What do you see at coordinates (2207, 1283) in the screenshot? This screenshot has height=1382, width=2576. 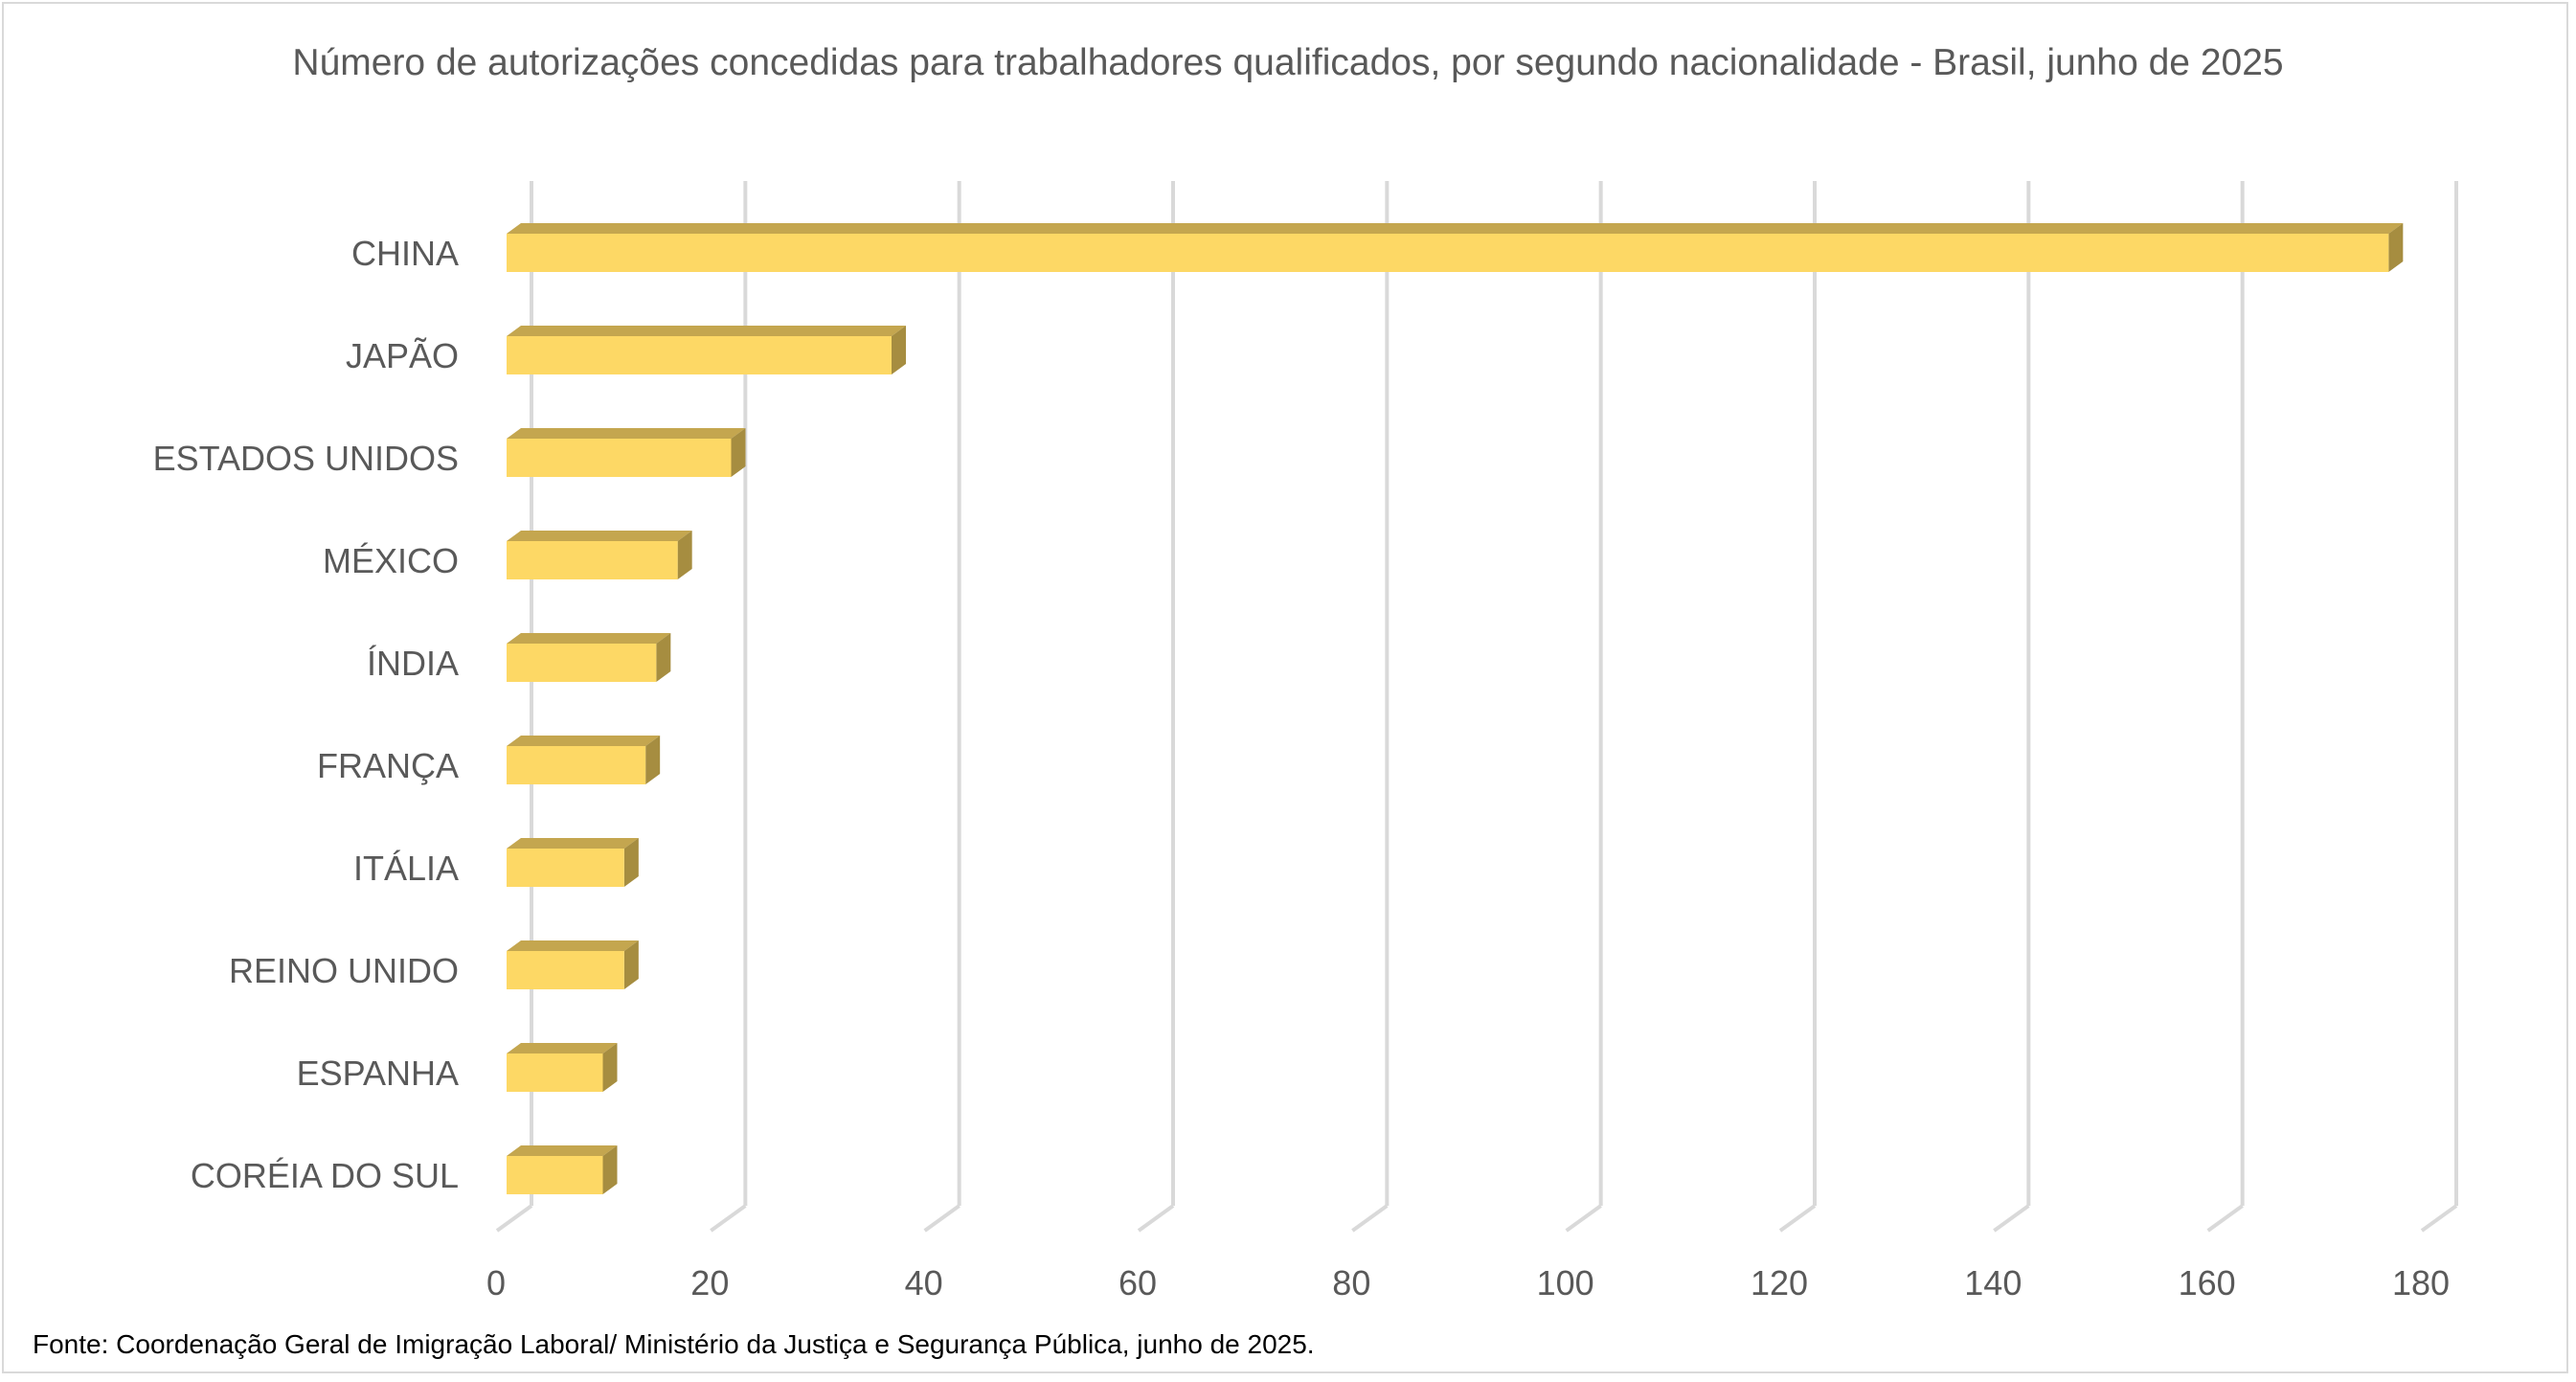 I see `x-tick-label: 160` at bounding box center [2207, 1283].